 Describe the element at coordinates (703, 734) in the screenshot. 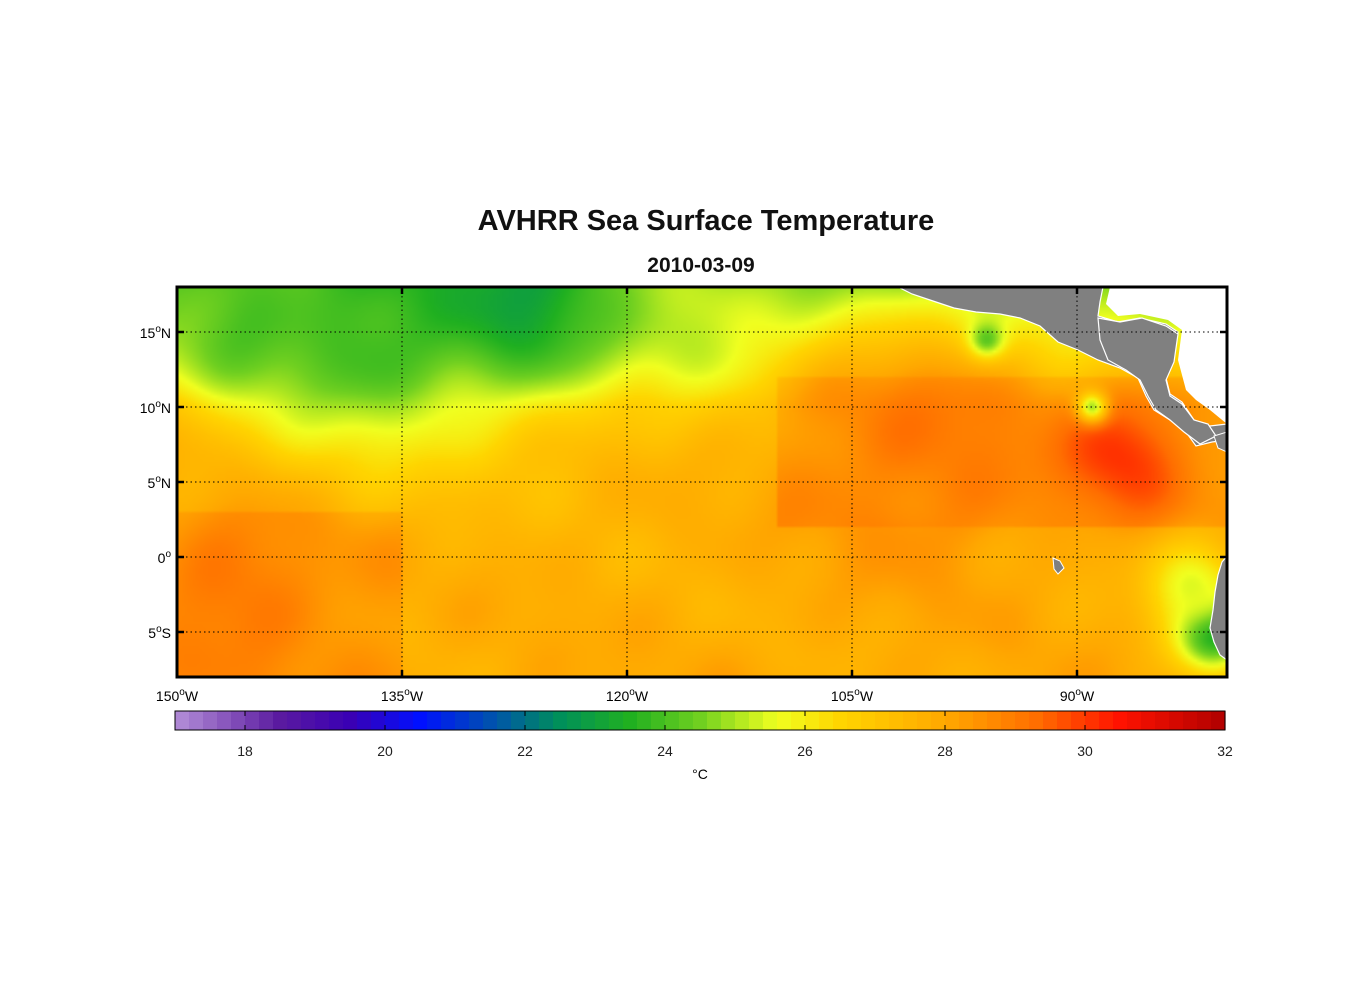

I see `colorbar: 18 20 22 24 26 28 30 32` at that location.